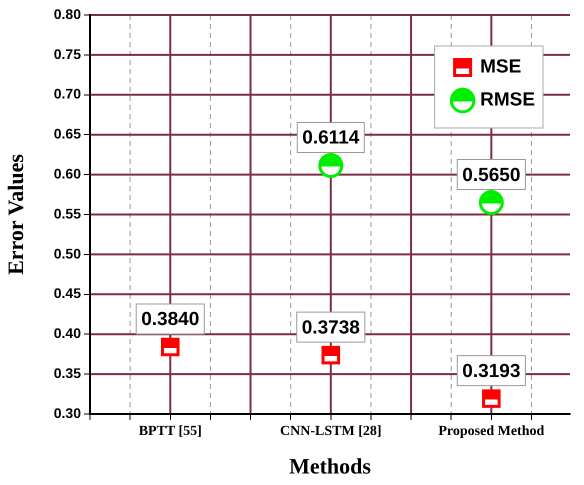 The width and height of the screenshot is (584, 485). What do you see at coordinates (501, 67) in the screenshot?
I see `legend-label: MSE` at bounding box center [501, 67].